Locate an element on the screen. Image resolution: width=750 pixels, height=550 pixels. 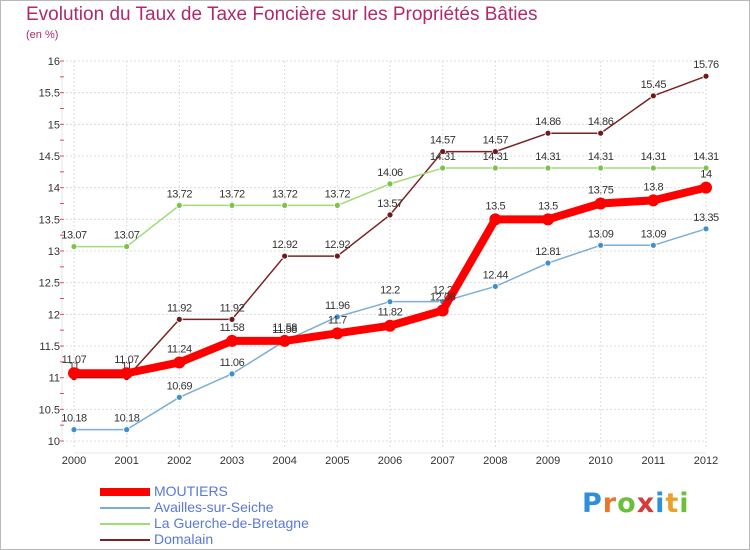
data-label: 12.81 is located at coordinates (548, 252).